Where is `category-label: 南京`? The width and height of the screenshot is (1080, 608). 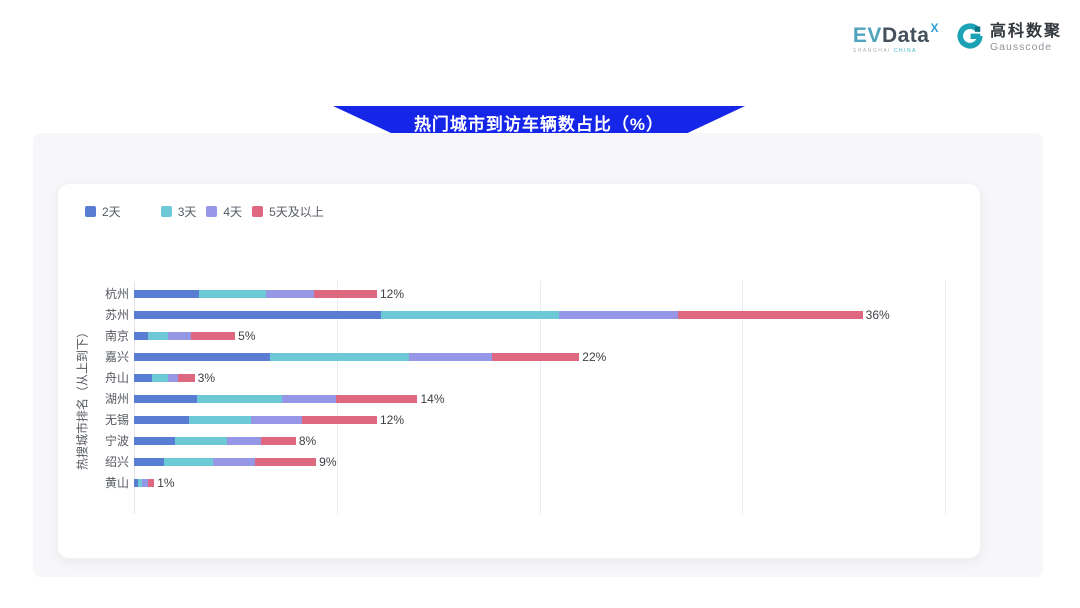 category-label: 南京 is located at coordinates (116, 336).